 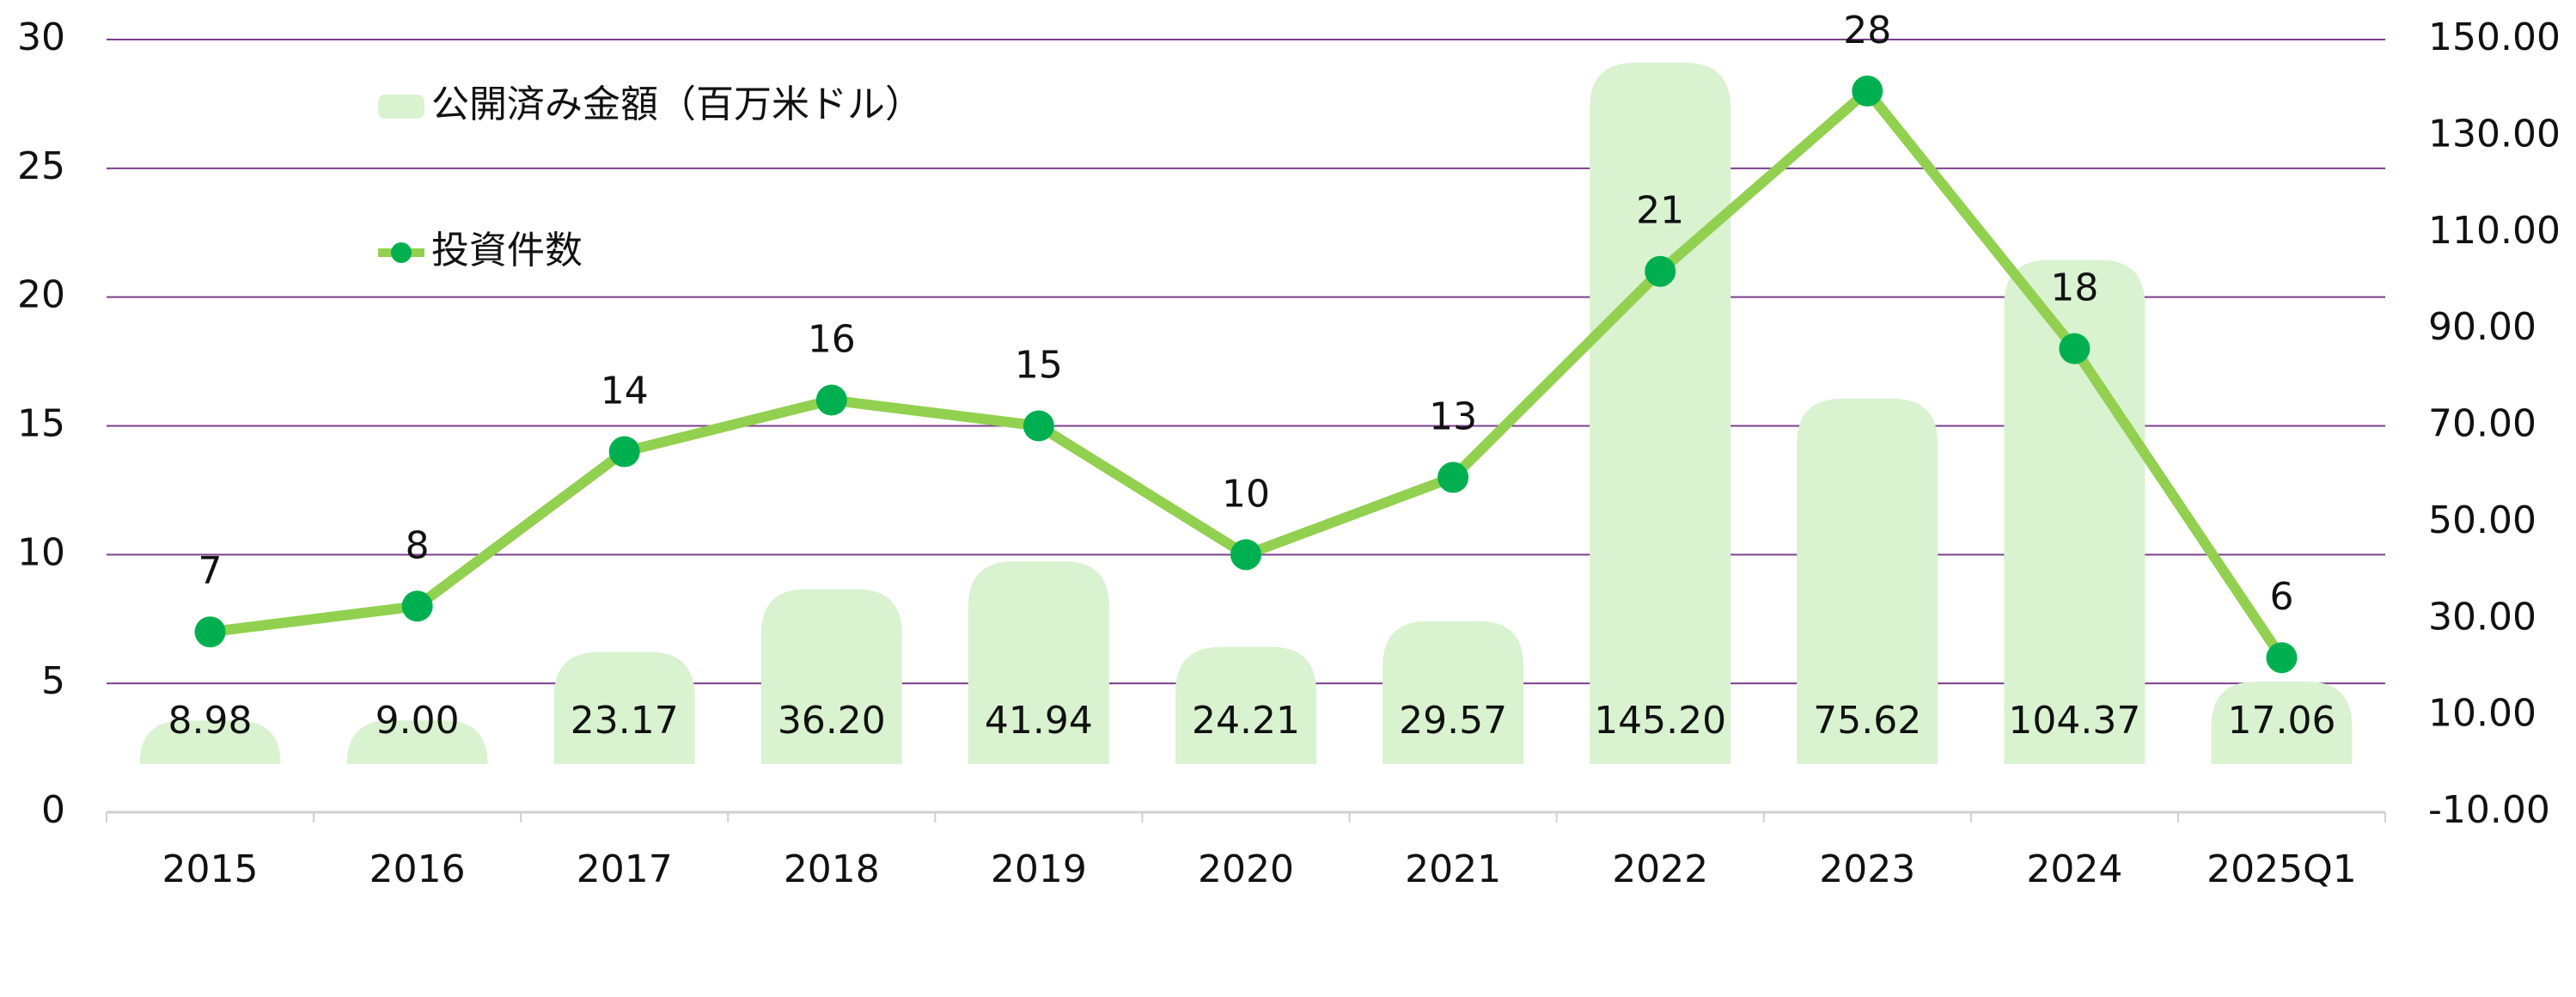 I want to click on x-tick-label: 2021, so click(x=1453, y=869).